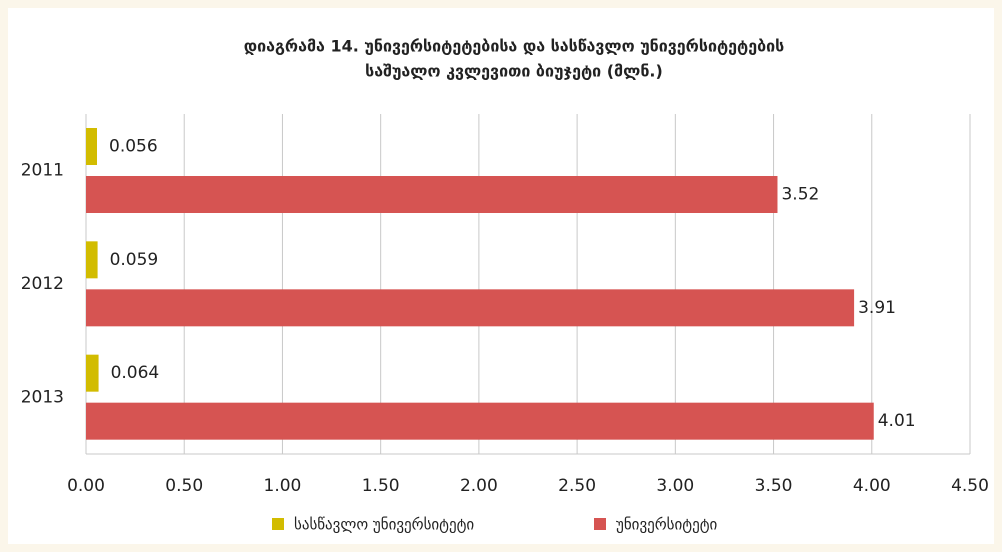 The height and width of the screenshot is (552, 1002). I want to click on legend-label: სასწავლო უნივერსიტეტი, so click(384, 525).